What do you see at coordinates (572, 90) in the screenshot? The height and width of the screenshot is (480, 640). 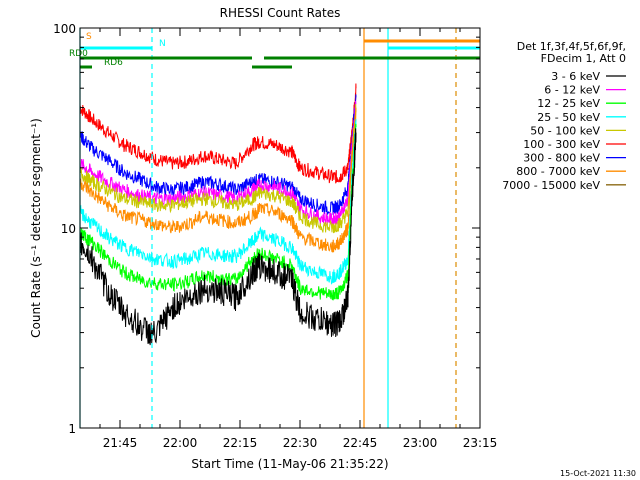 I see `legend-label-2: 6 - 12 keV` at bounding box center [572, 90].